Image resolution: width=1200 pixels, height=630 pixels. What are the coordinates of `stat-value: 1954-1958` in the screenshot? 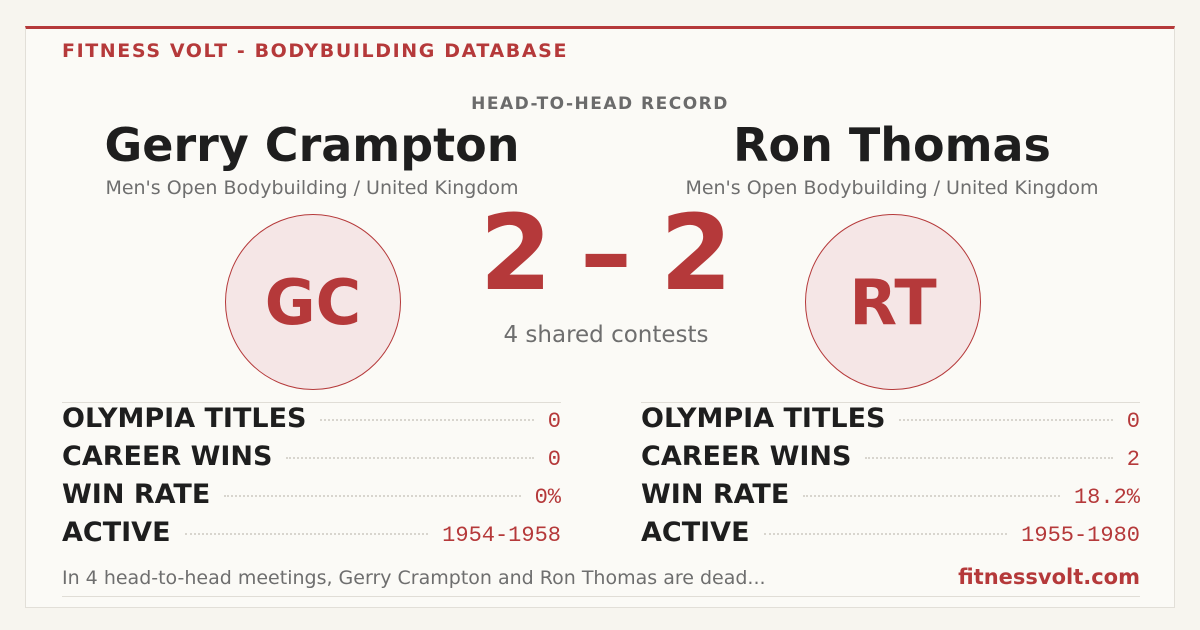 It's located at (501, 535).